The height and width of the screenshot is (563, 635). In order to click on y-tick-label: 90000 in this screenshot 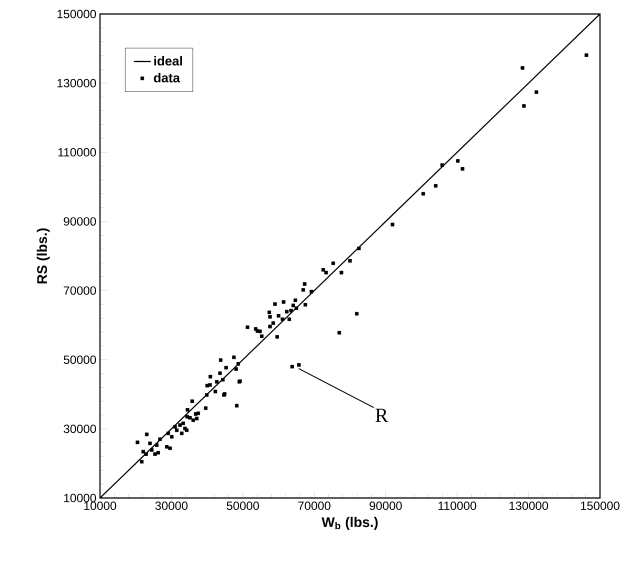, I will do `click(80, 221)`.